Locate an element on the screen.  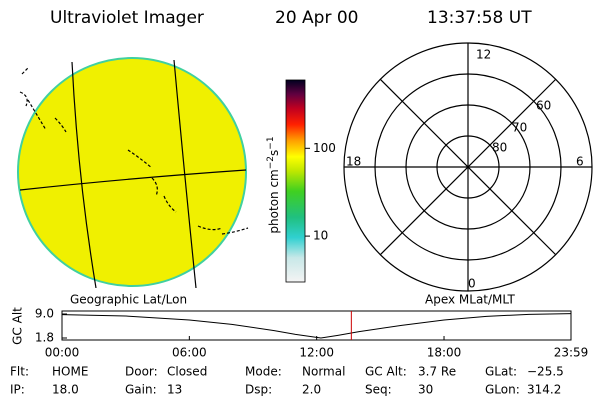
lat-label: 60 is located at coordinates (543, 106).